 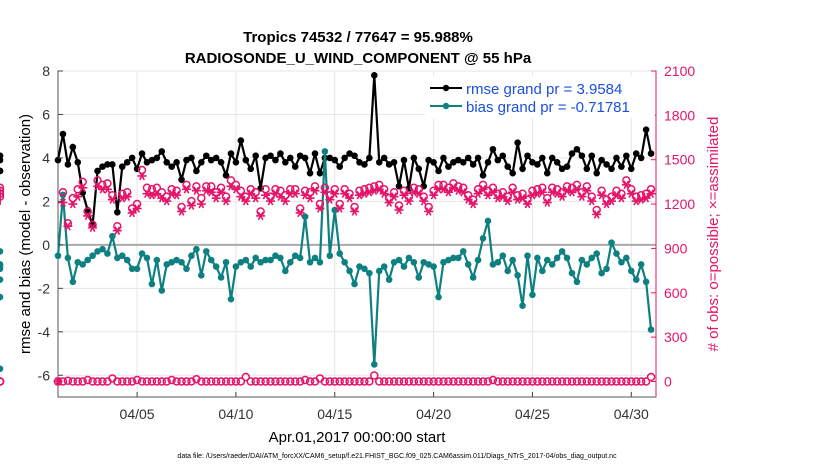 What do you see at coordinates (46, 245) in the screenshot?
I see `y-tick-label: 0` at bounding box center [46, 245].